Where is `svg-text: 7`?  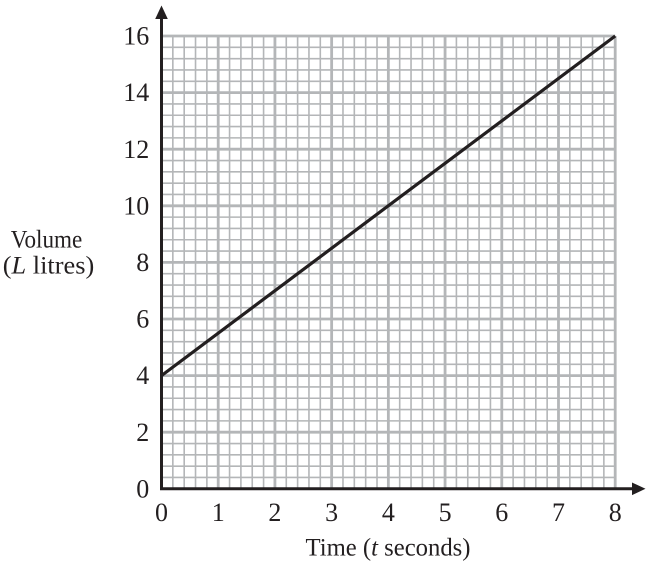
svg-text: 7 is located at coordinates (558, 512).